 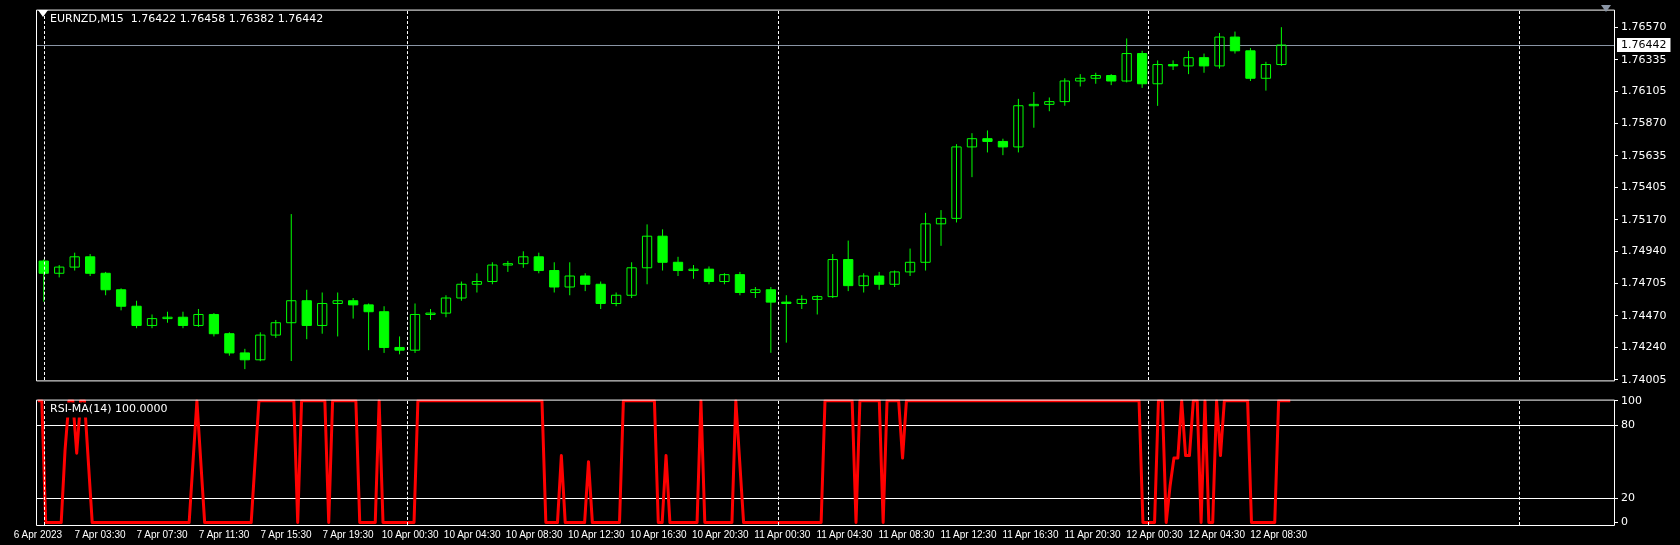 I want to click on y-tick-label: 1.76335, so click(x=1644, y=59).